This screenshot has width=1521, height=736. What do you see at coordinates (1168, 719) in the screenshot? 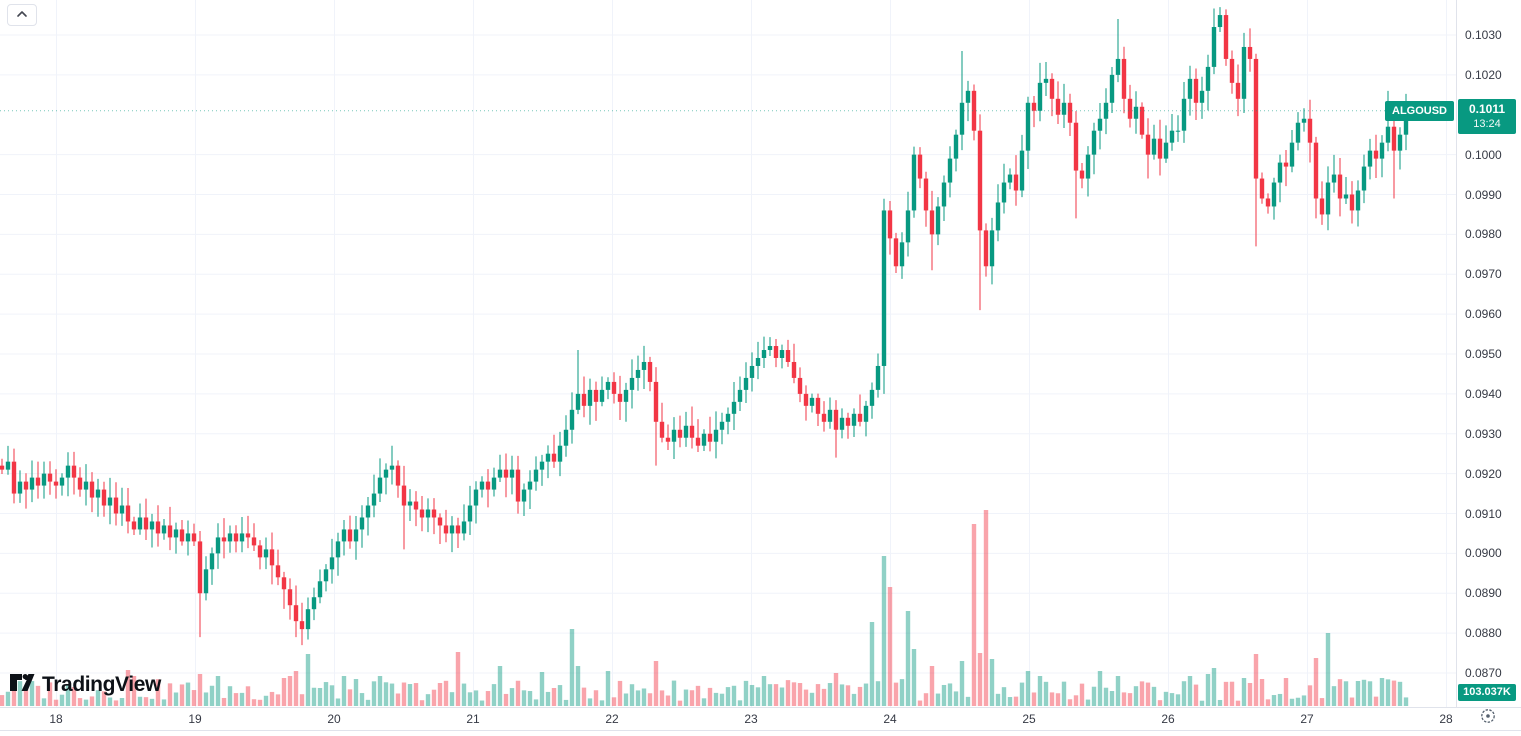
I see `time-tick-label: 26` at bounding box center [1168, 719].